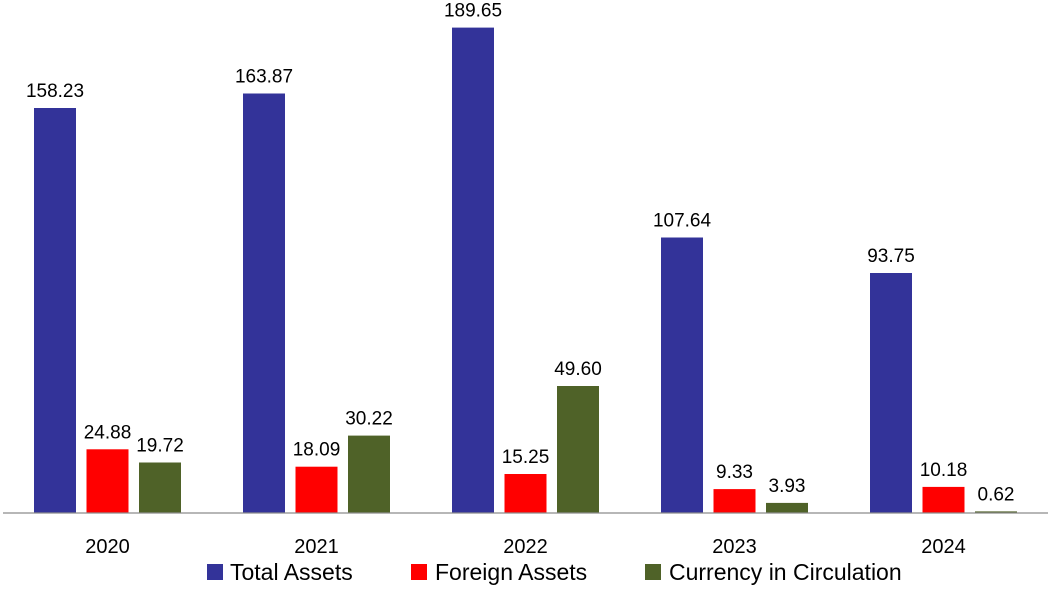 The height and width of the screenshot is (608, 1051). I want to click on data-label-total-assets-2022: 189.65, so click(473, 11).